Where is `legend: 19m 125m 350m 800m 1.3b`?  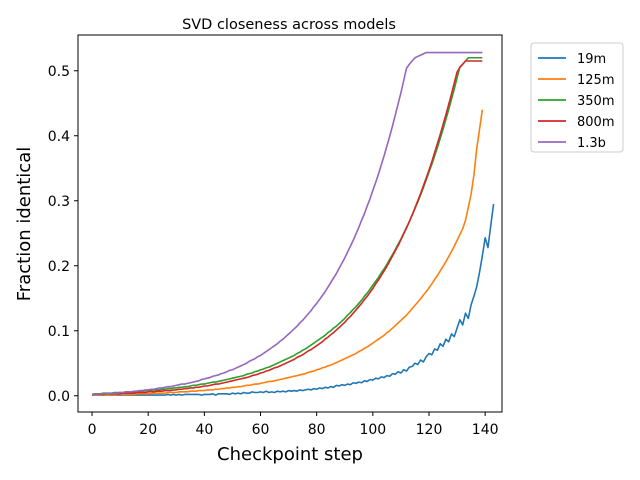 legend: 19m 125m 350m 800m 1.3b is located at coordinates (577, 97).